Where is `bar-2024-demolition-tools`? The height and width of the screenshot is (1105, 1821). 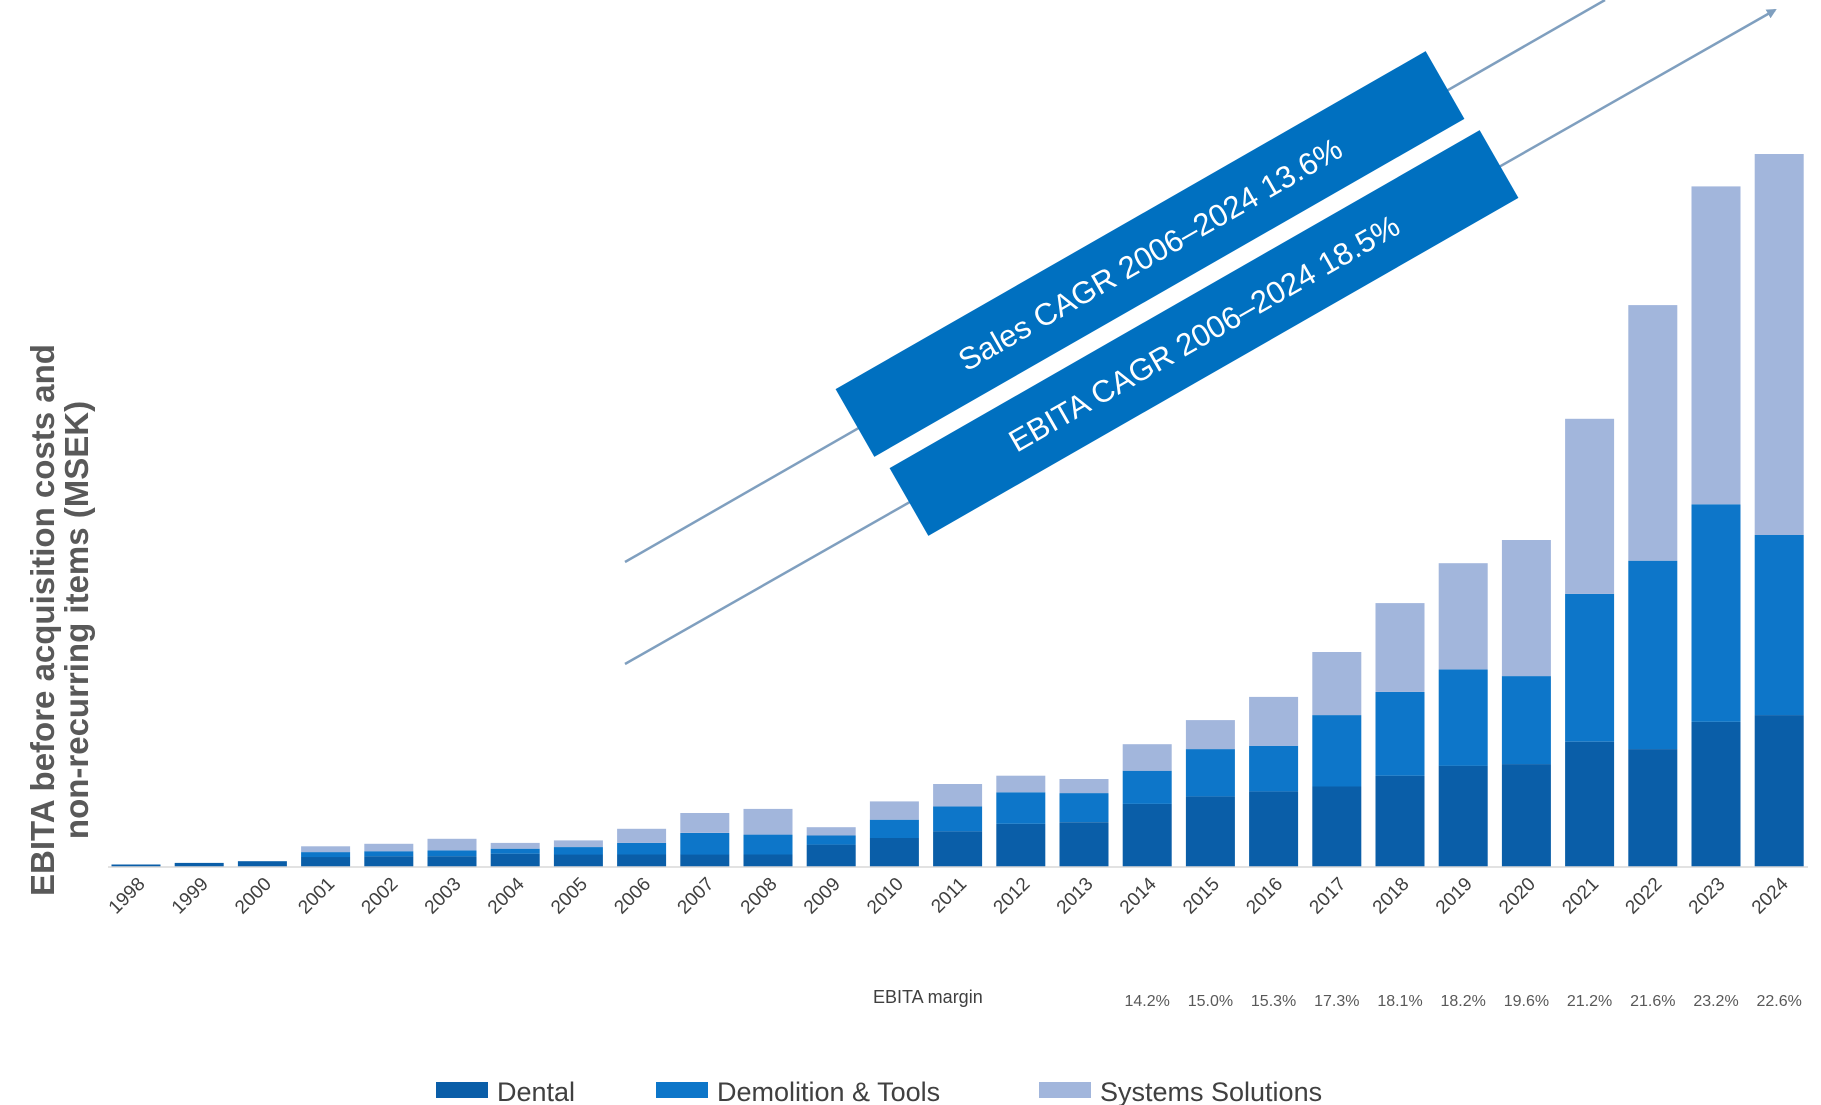
bar-2024-demolition-tools is located at coordinates (1779, 625).